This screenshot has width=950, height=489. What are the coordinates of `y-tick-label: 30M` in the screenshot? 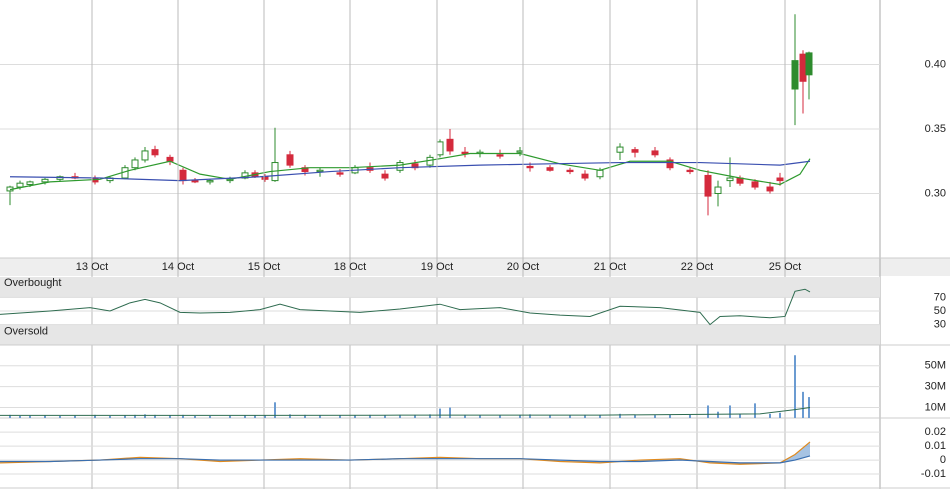 It's located at (935, 387).